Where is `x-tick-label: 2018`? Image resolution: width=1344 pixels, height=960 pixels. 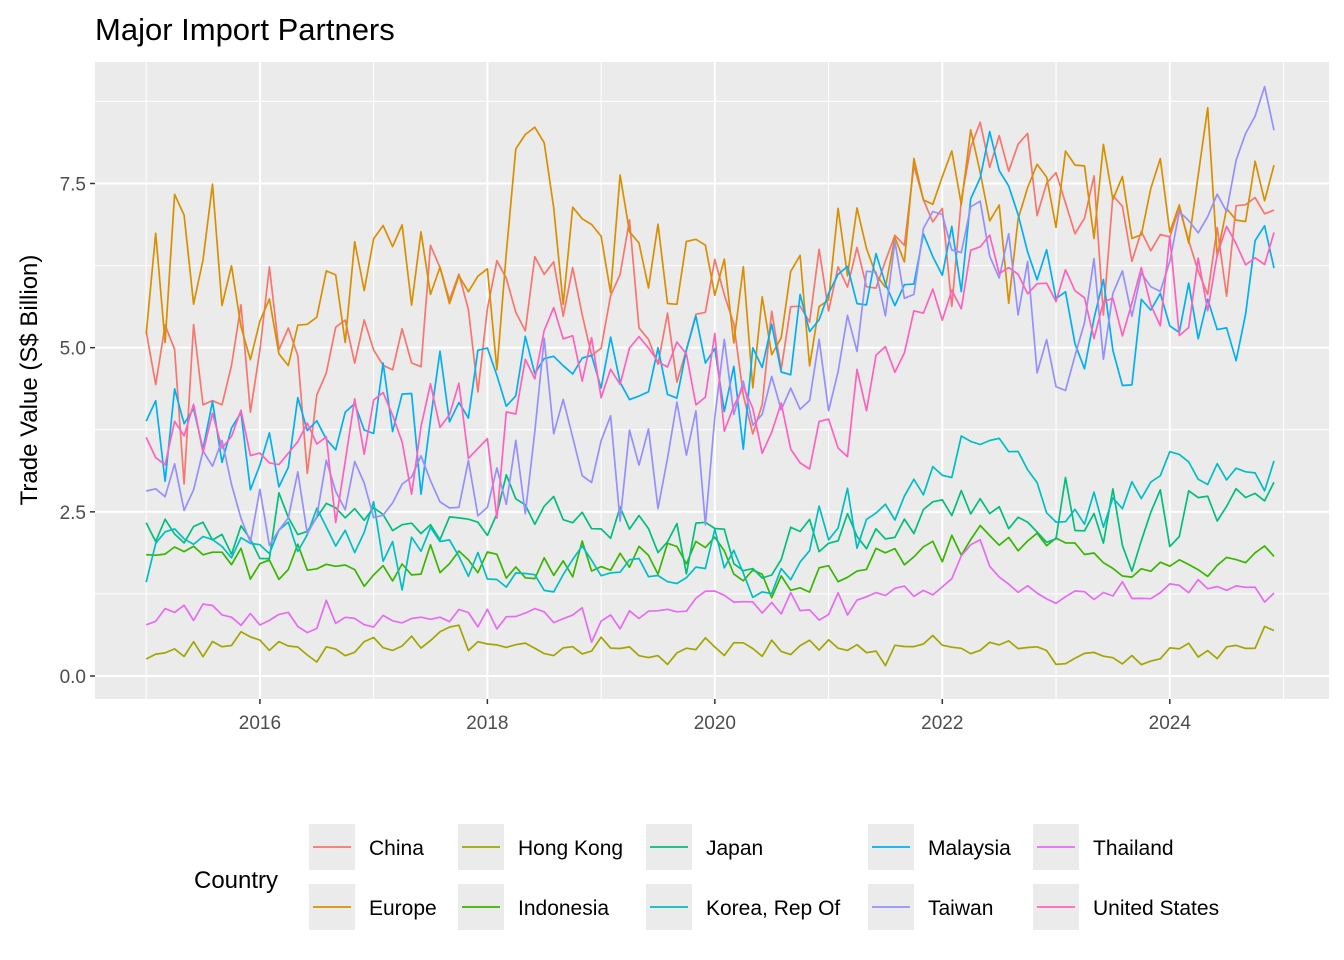
x-tick-label: 2018 is located at coordinates (487, 723).